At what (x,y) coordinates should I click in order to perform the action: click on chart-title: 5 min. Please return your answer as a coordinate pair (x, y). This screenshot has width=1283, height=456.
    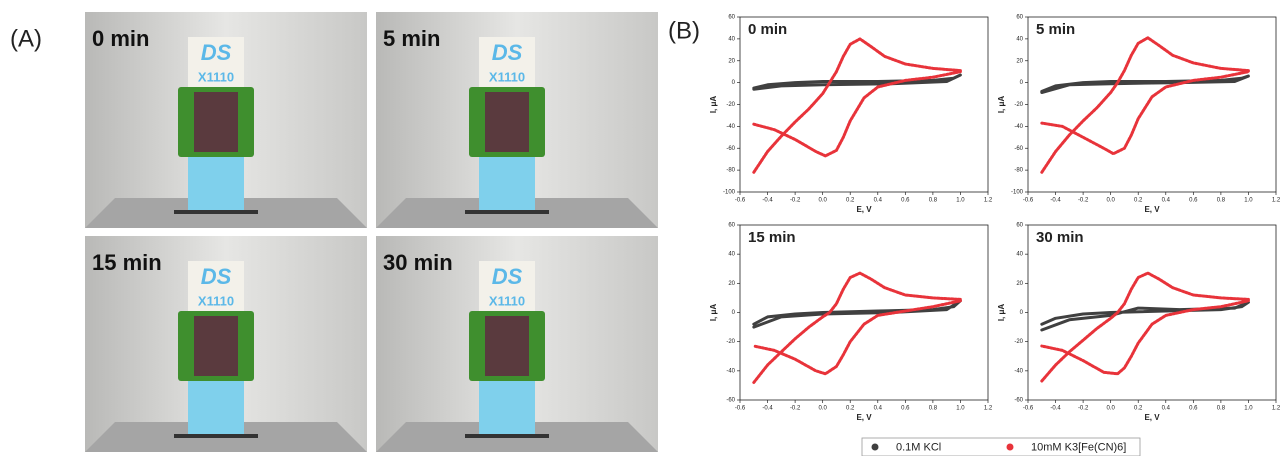
    Looking at the image, I should click on (1055, 29).